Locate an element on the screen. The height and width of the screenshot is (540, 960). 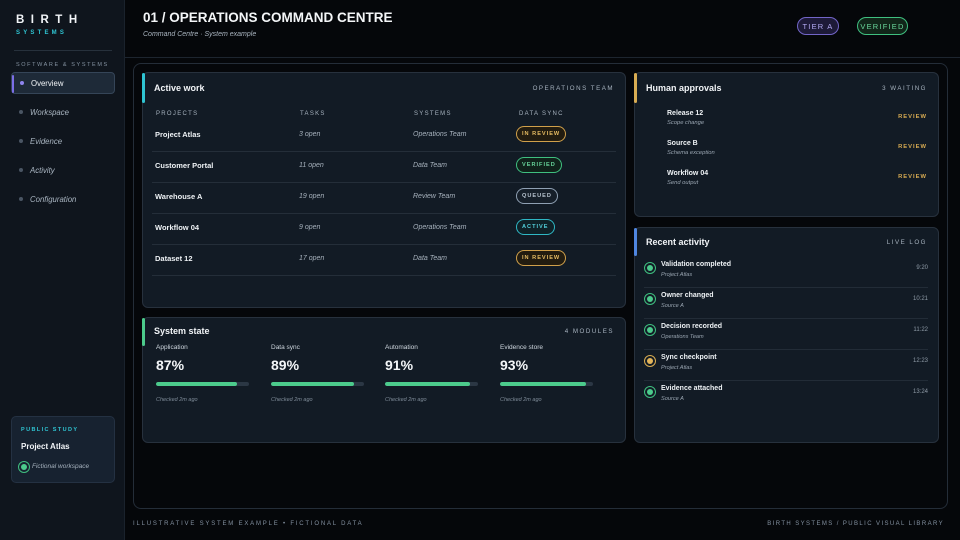
activity-title: Sync checkpoint is located at coordinates (689, 357).